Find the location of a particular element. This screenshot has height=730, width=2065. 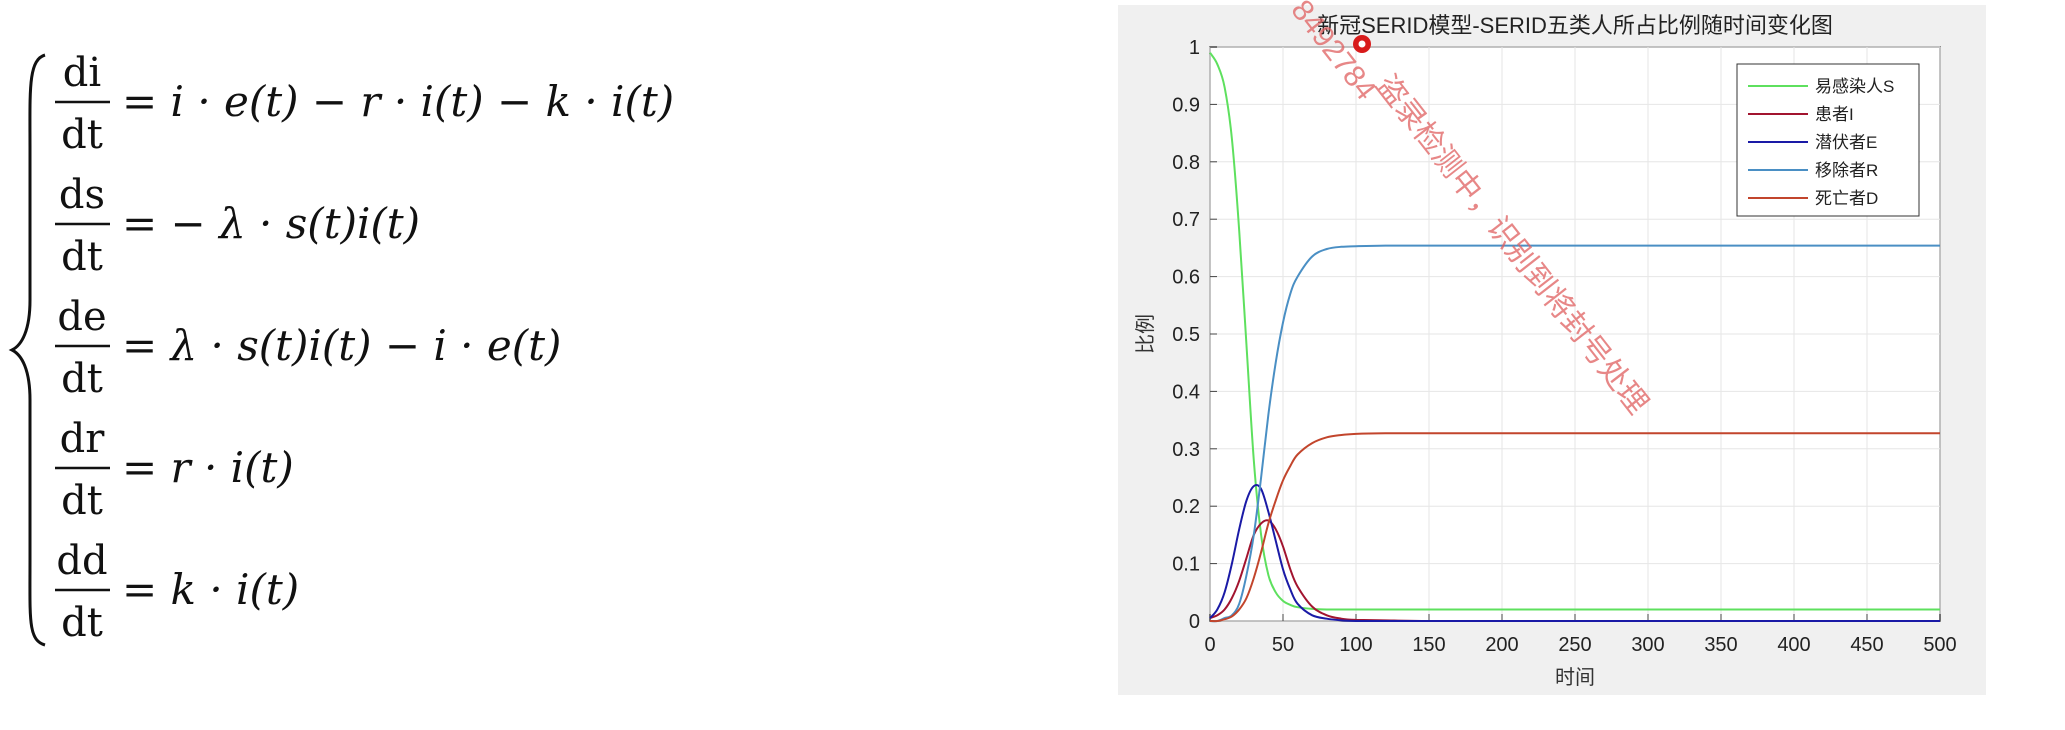

series-line-E is located at coordinates (1574, 553).